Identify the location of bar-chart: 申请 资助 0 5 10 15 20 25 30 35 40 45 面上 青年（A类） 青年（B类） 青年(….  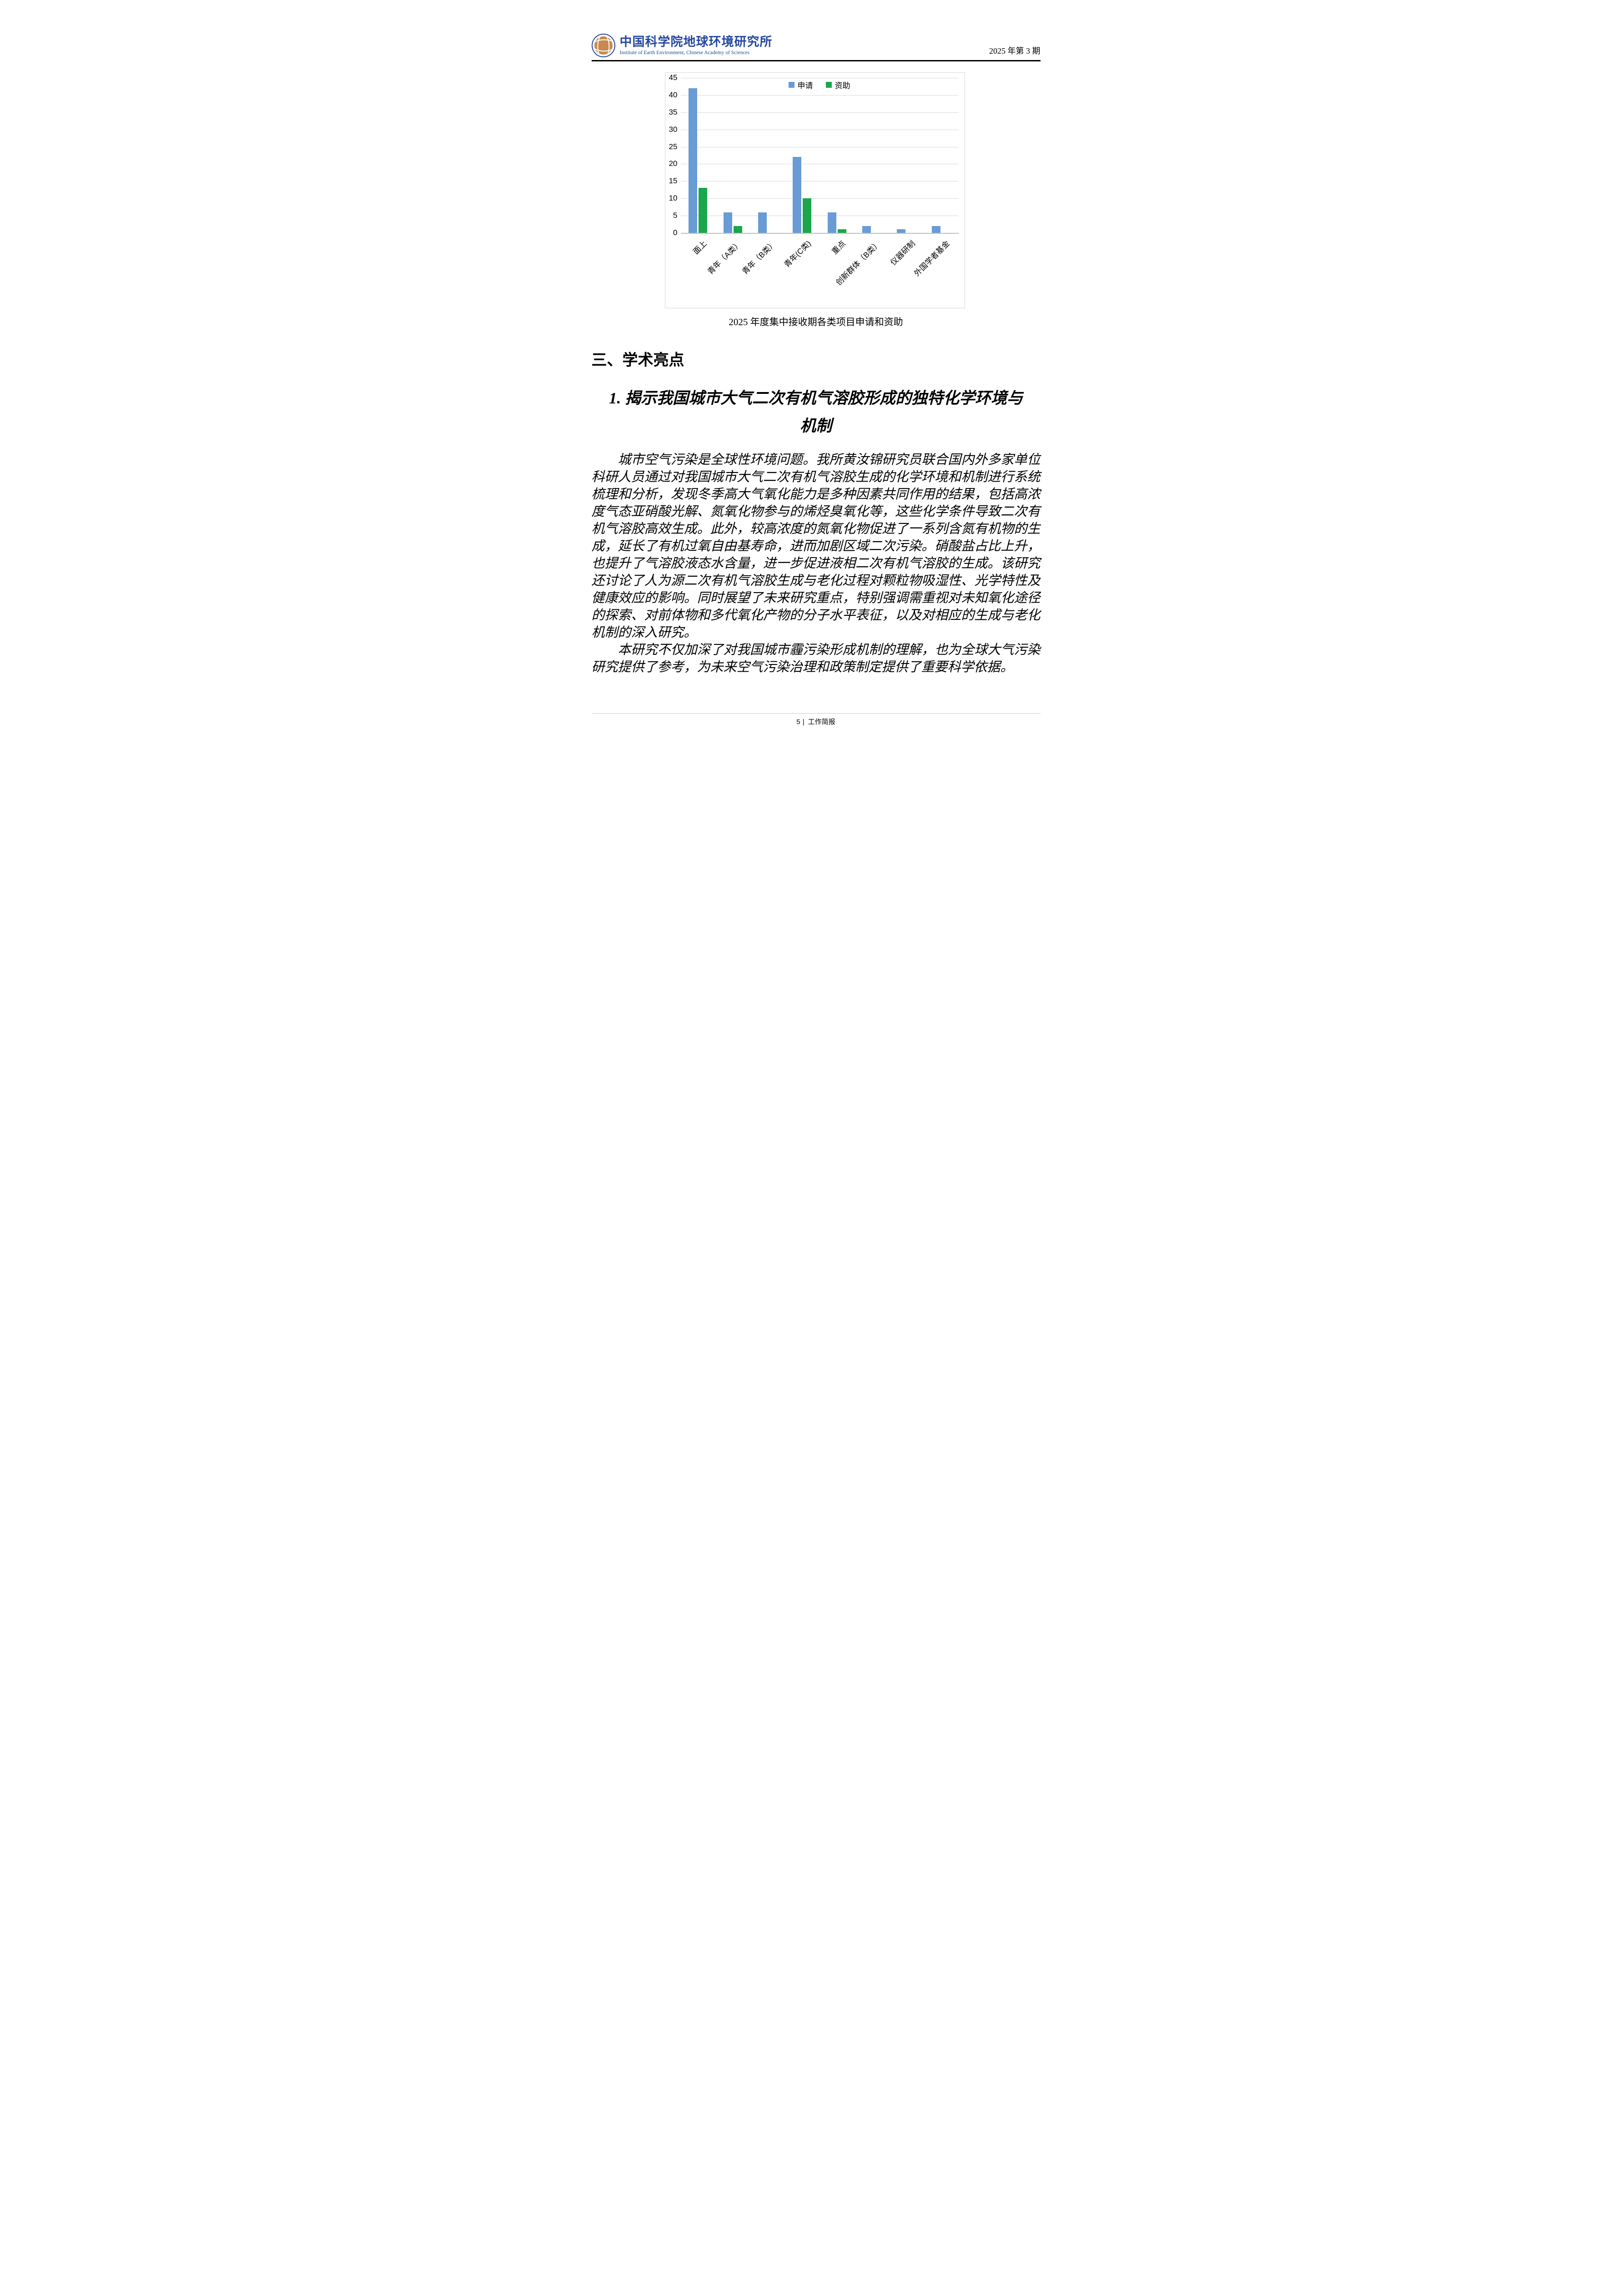
(814, 190).